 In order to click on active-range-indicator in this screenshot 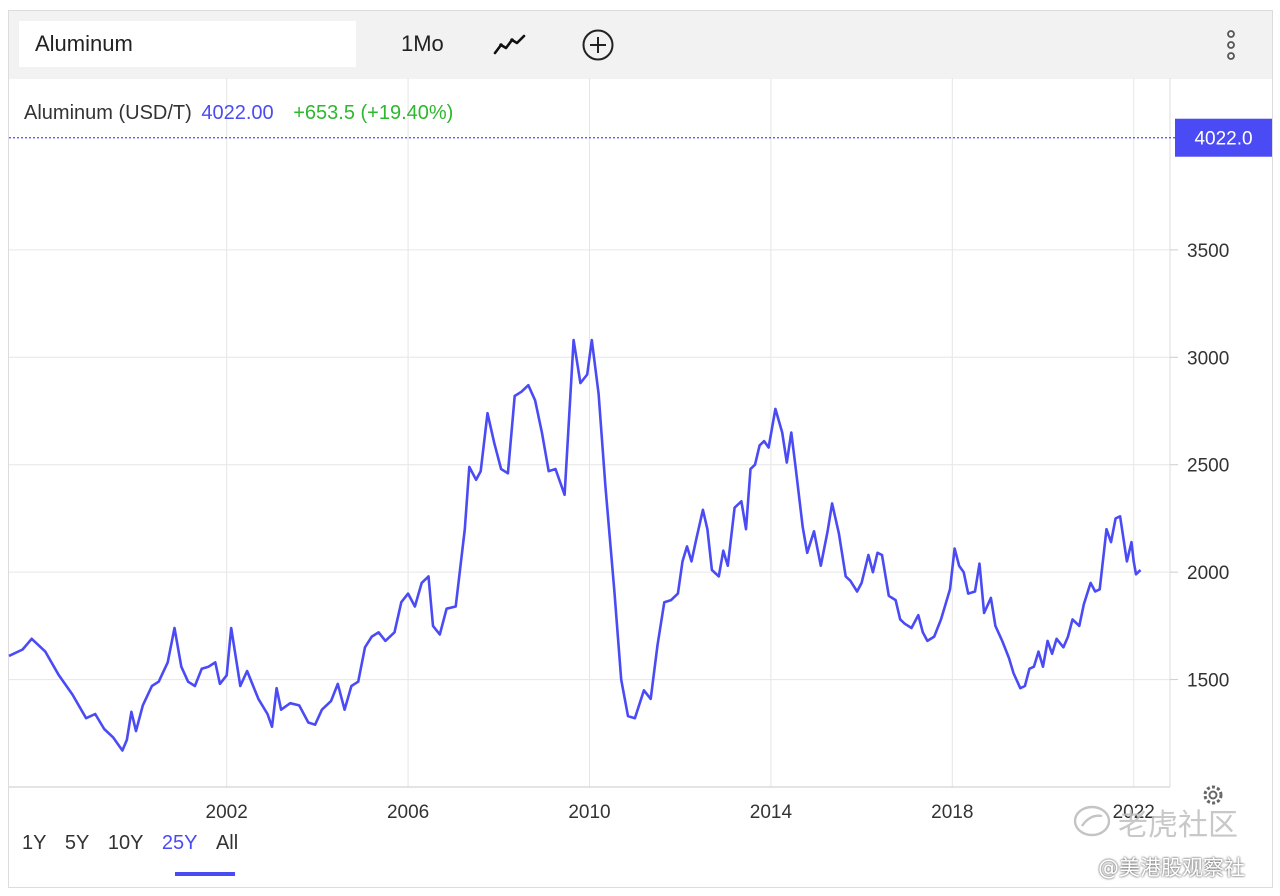, I will do `click(205, 874)`.